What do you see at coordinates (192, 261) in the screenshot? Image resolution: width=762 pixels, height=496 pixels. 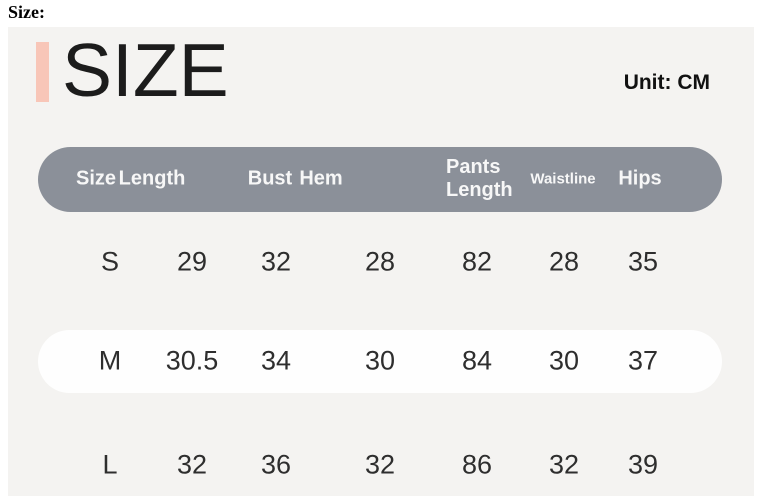 I see `cell-length: 29` at bounding box center [192, 261].